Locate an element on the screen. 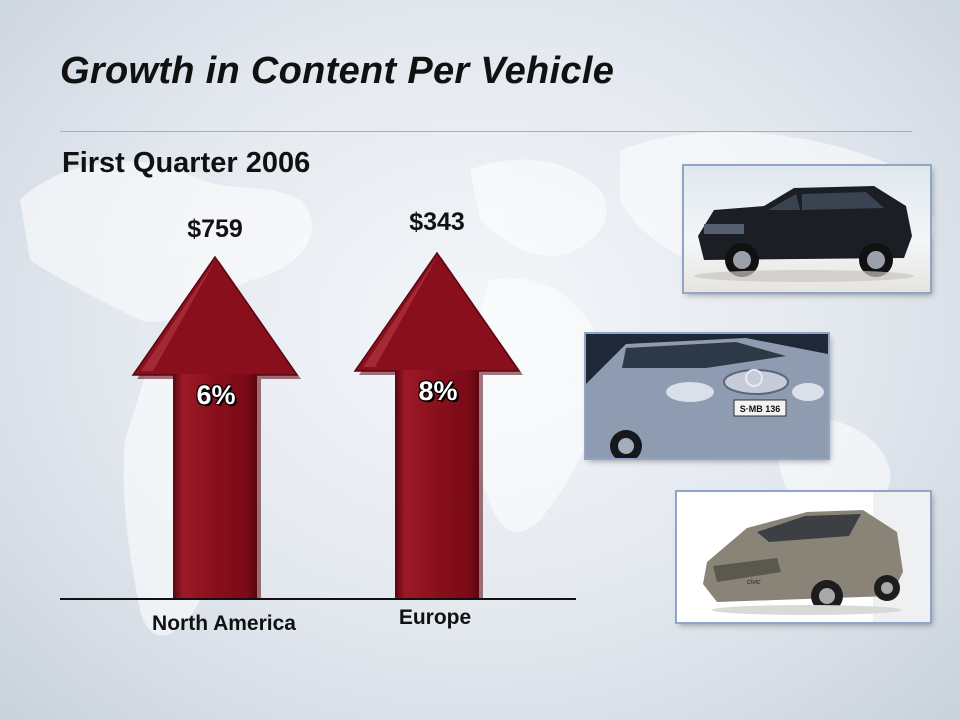 The height and width of the screenshot is (720, 960). svg-text: civic is located at coordinates (754, 582).